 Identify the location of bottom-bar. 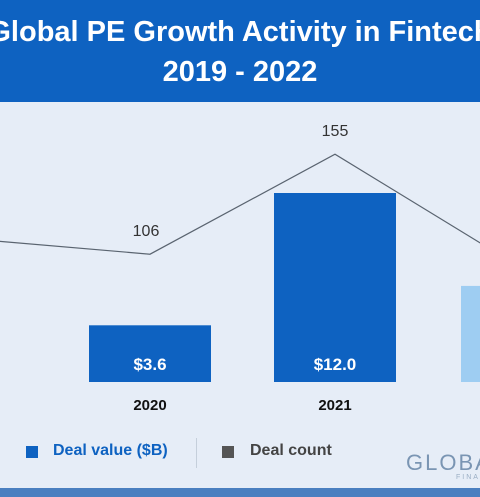
(240, 492).